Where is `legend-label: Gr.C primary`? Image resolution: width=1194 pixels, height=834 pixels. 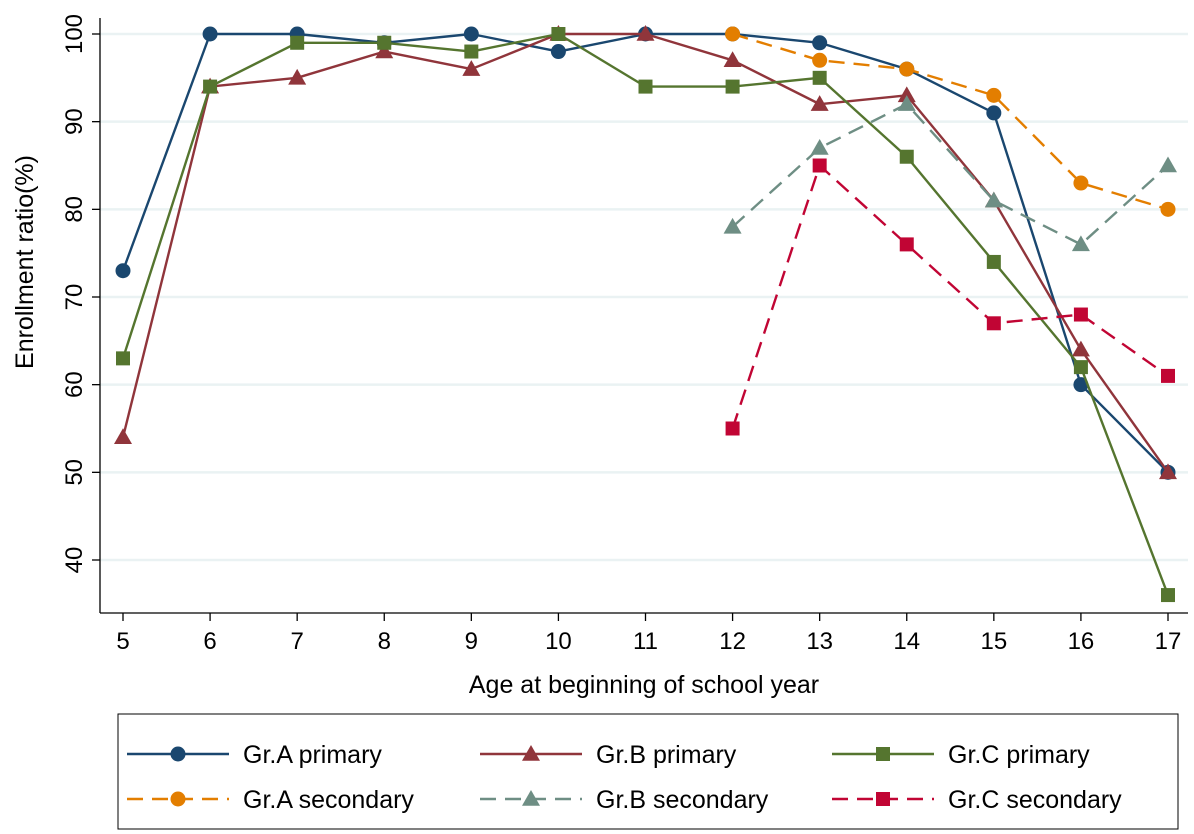
legend-label: Gr.C primary is located at coordinates (1019, 755).